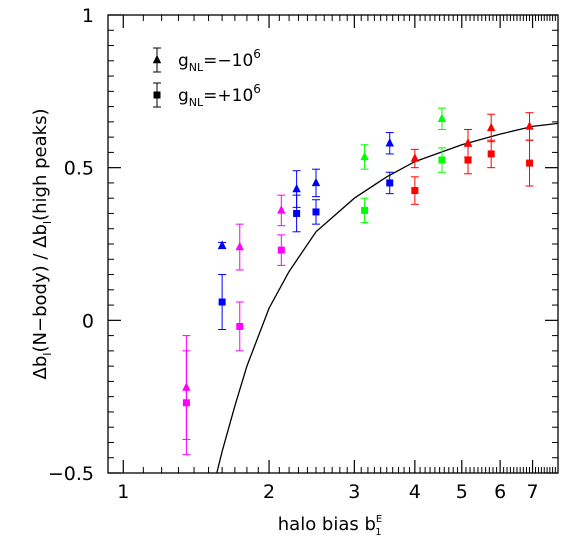 Image resolution: width=561 pixels, height=538 pixels. What do you see at coordinates (354, 492) in the screenshot?
I see `x-tick-label: 3` at bounding box center [354, 492].